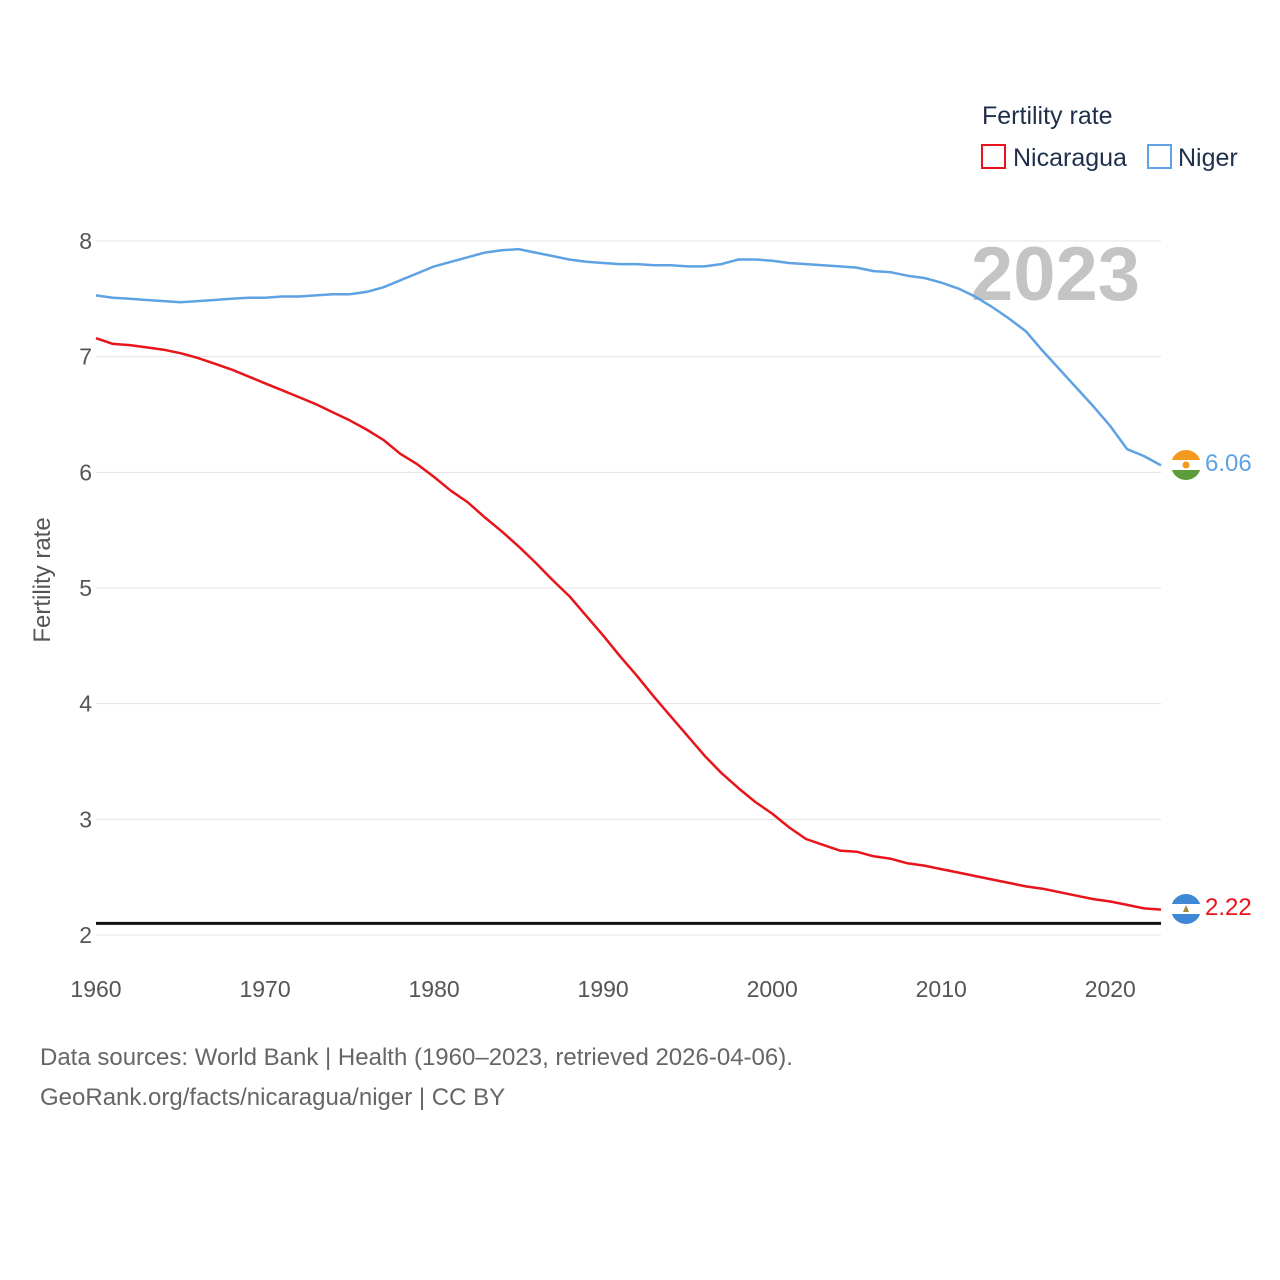 This screenshot has width=1280, height=1280. What do you see at coordinates (1070, 158) in the screenshot?
I see `legend-label-nicaragua: Nicaragua` at bounding box center [1070, 158].